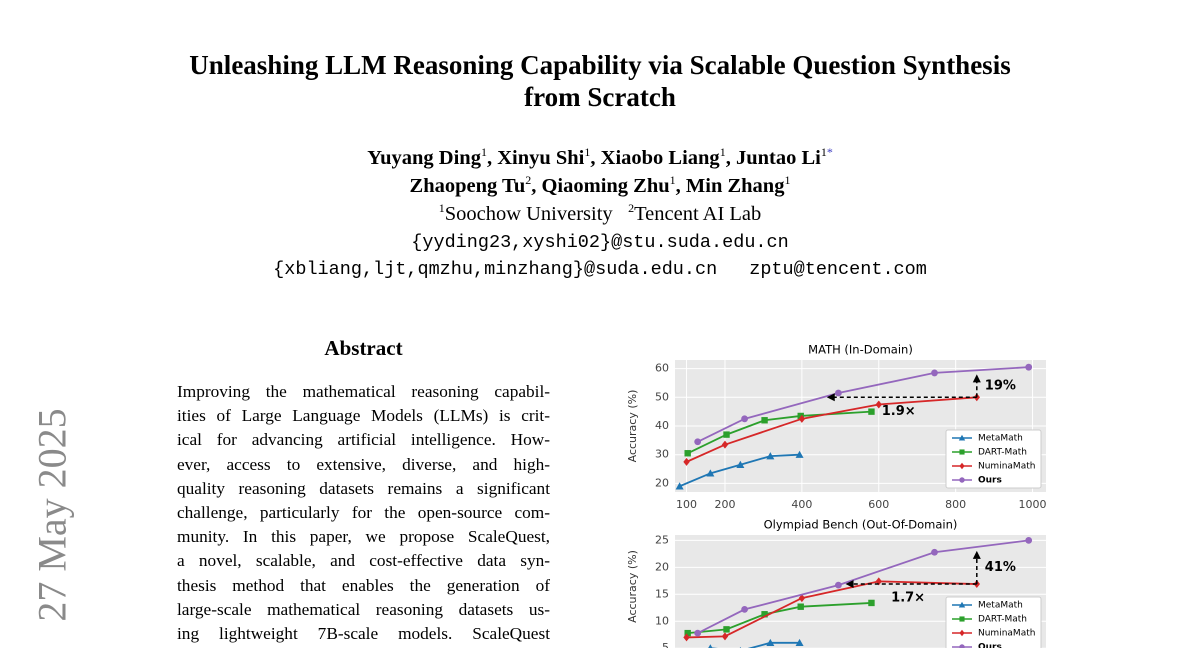  I want to click on text: , Juntao Li, so click(773, 158).